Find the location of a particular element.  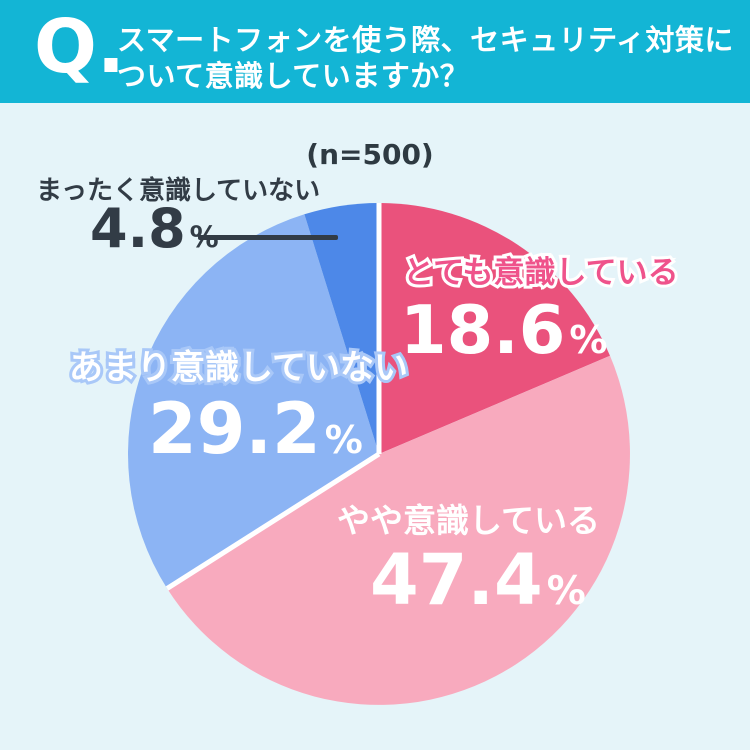

slice-value-none-unit: % is located at coordinates (204, 237).